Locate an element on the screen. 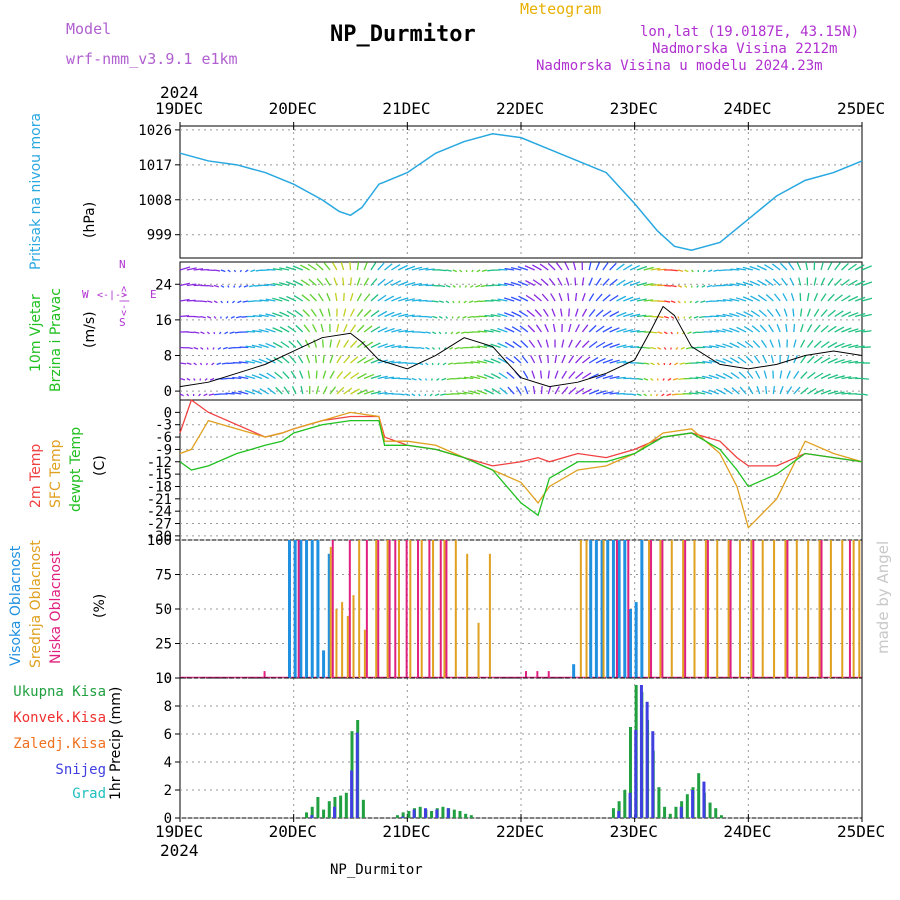 The image size is (900, 900). footer-station: NP_Durmitor is located at coordinates (376, 870).